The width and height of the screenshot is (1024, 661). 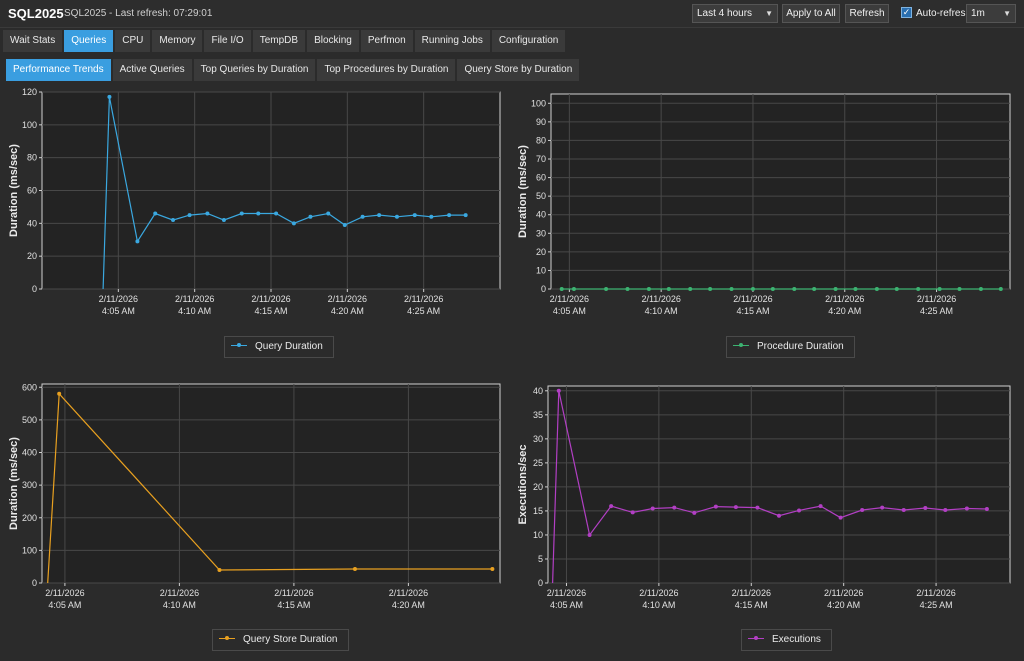 I want to click on x-tick-time: 4:20 AM, so click(x=843, y=605).